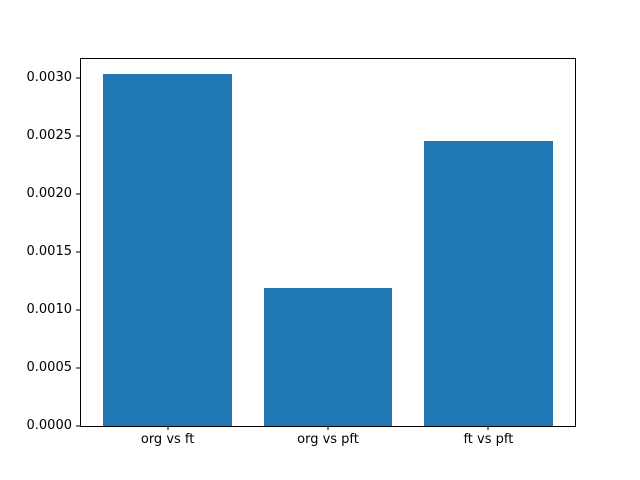 This screenshot has width=640, height=480. I want to click on y-tick-label: 0.0015, so click(49, 251).